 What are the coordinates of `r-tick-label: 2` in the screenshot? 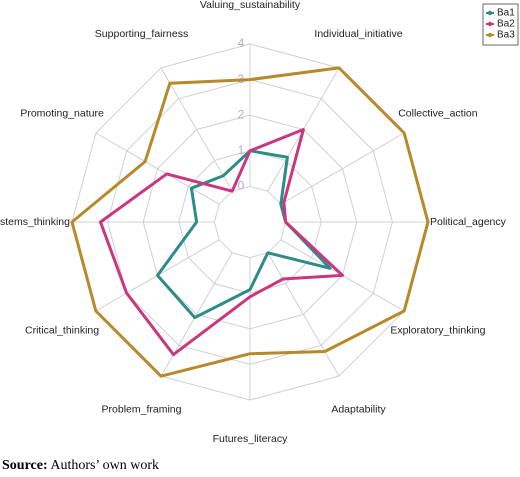 It's located at (241, 114).